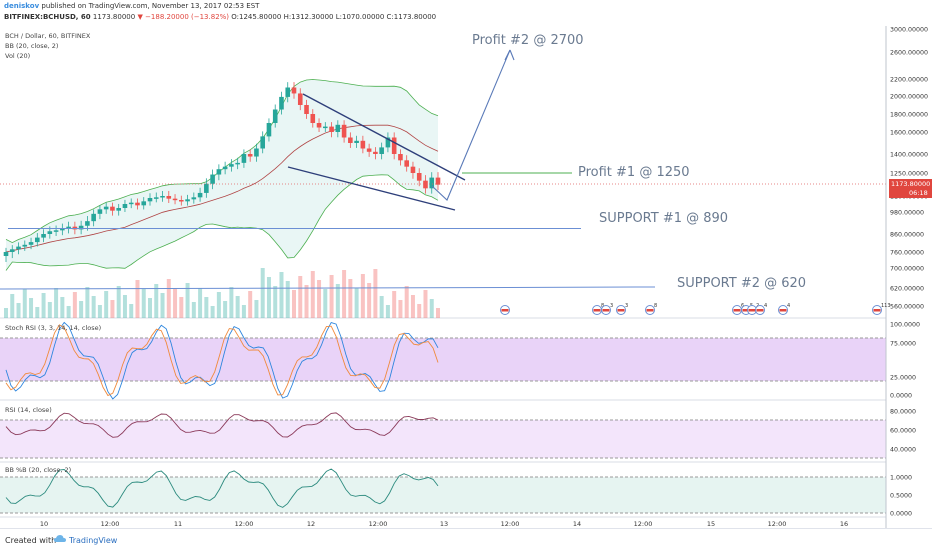 The image size is (932, 551). I want to click on stoch-k-line, so click(222, 360).